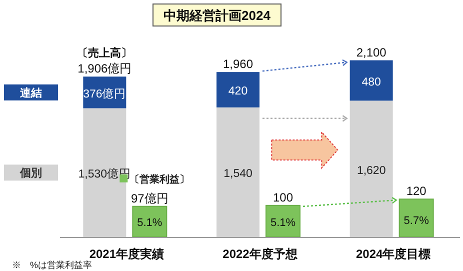 The height and width of the screenshot is (271, 463). Describe the element at coordinates (52, 265) in the screenshot. I see `text: ※ %は営業利益率` at that location.